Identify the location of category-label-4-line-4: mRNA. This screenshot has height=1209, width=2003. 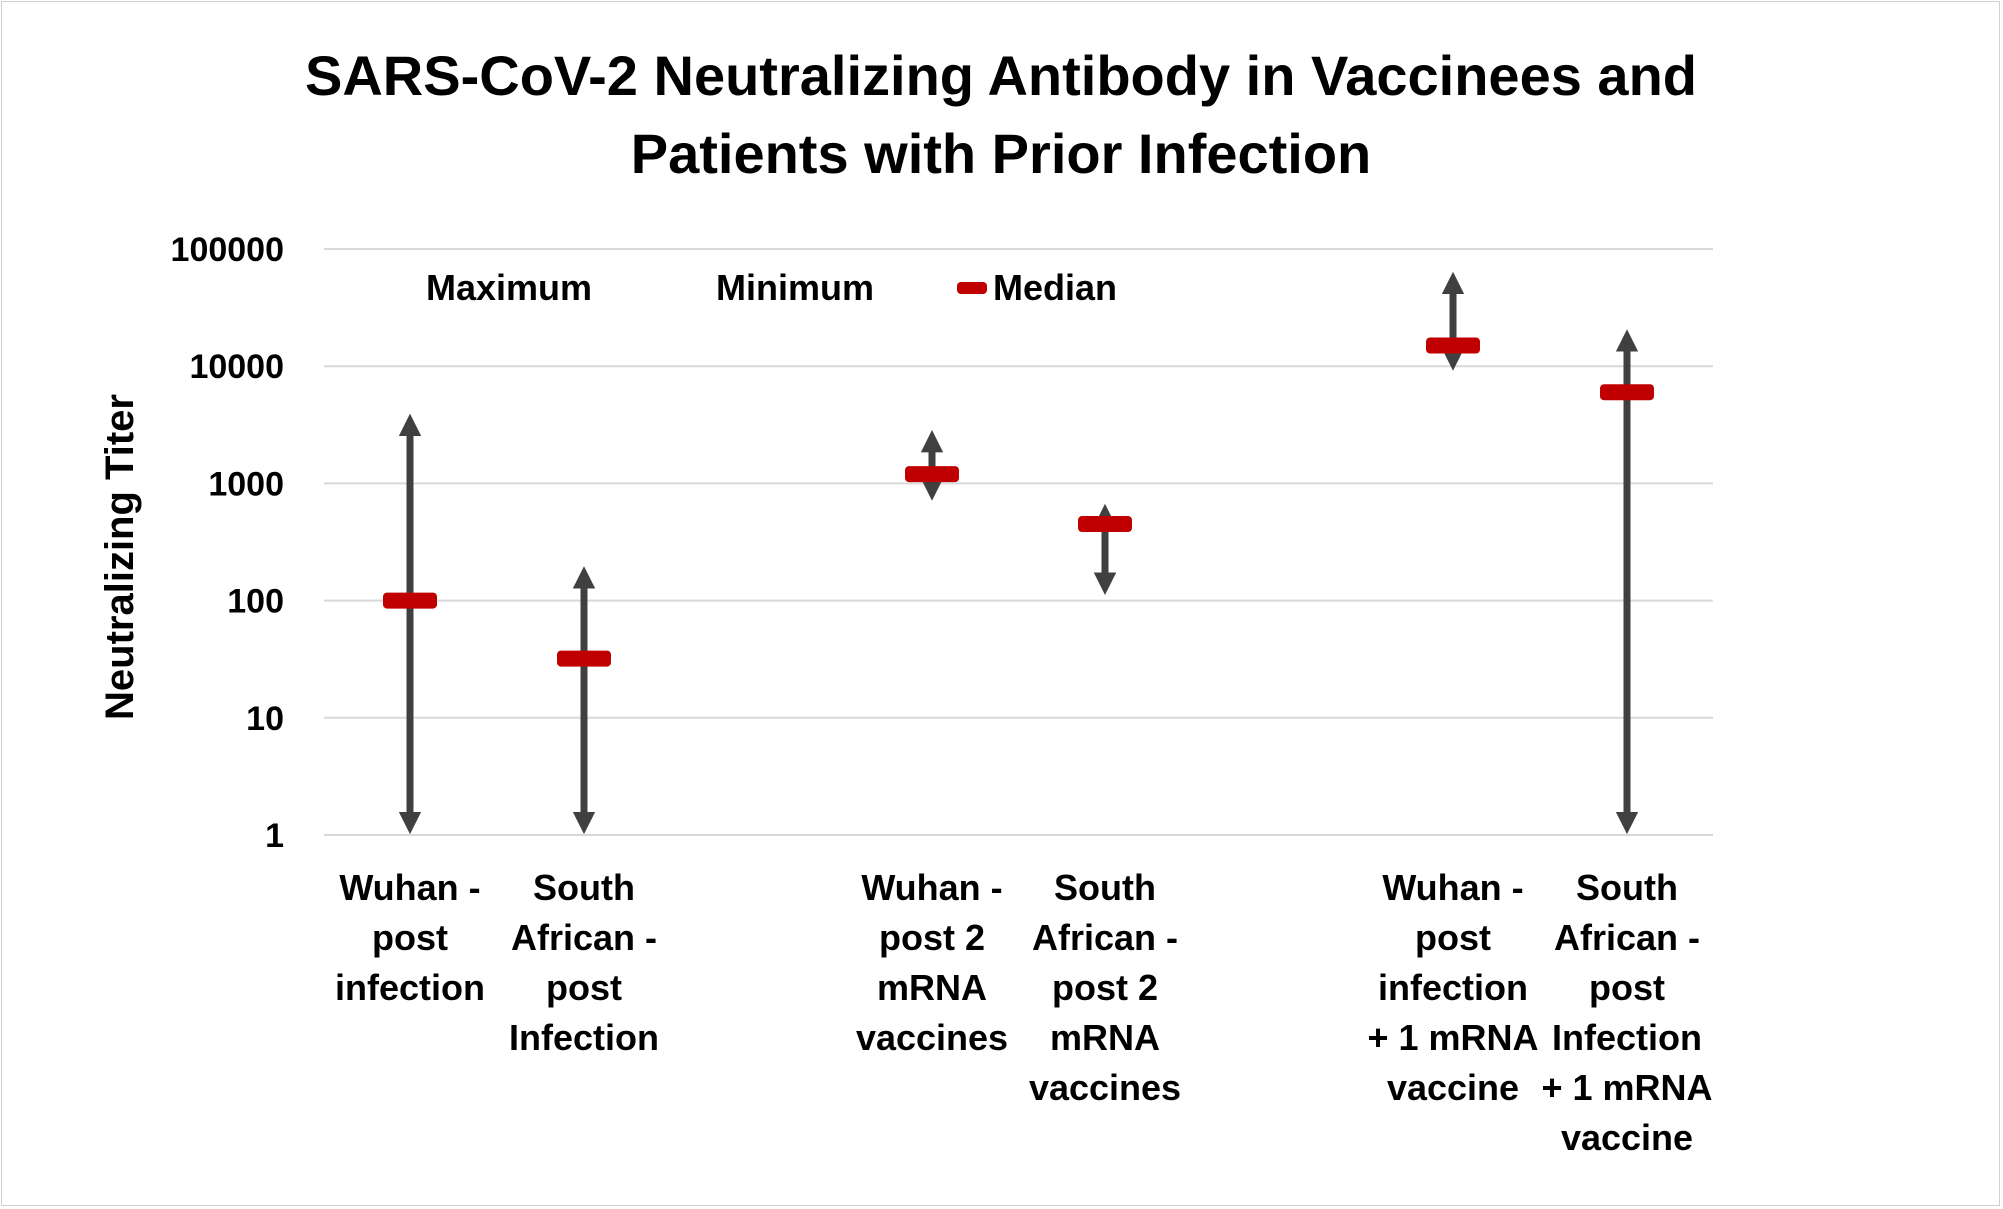
(1105, 1037).